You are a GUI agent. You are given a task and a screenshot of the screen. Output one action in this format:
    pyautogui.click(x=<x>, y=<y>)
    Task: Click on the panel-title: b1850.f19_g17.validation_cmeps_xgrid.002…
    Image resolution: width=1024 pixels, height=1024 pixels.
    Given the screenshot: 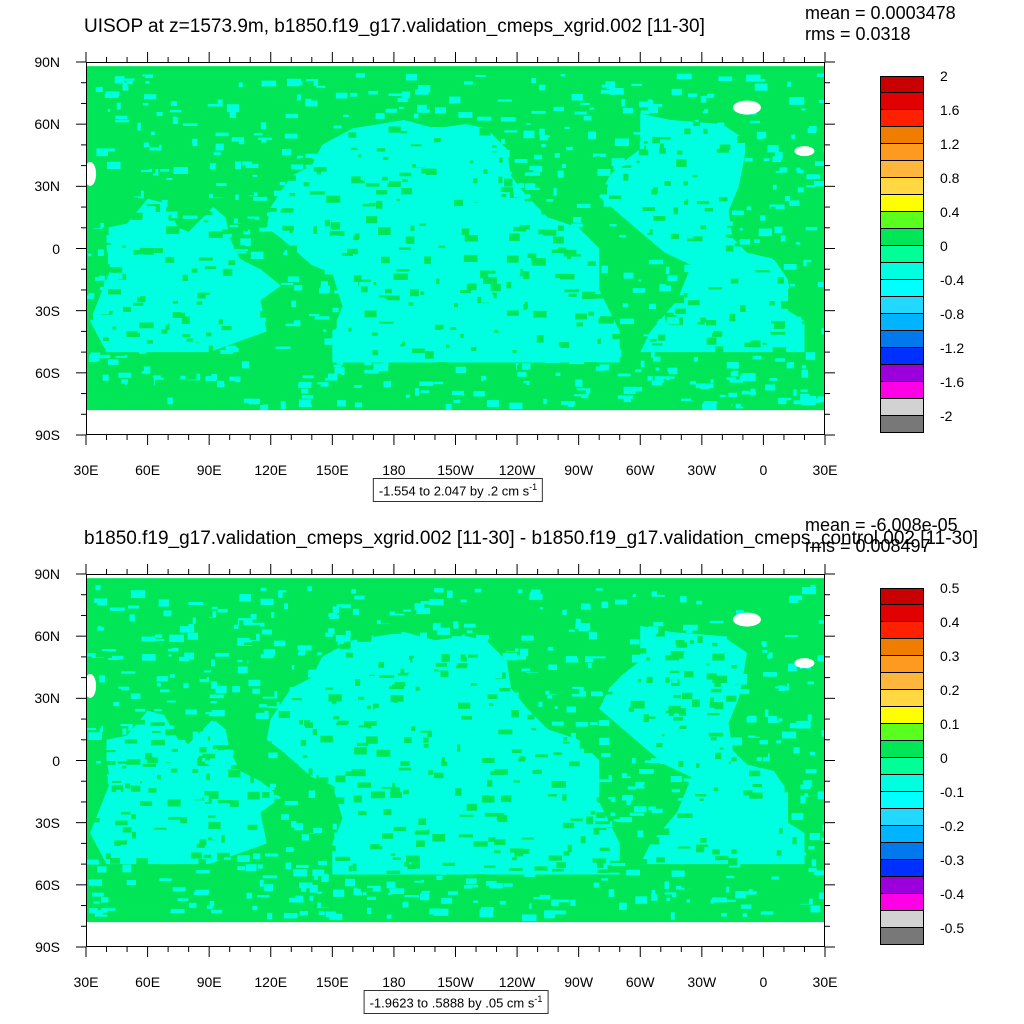 What is the action you would take?
    pyautogui.click(x=531, y=538)
    